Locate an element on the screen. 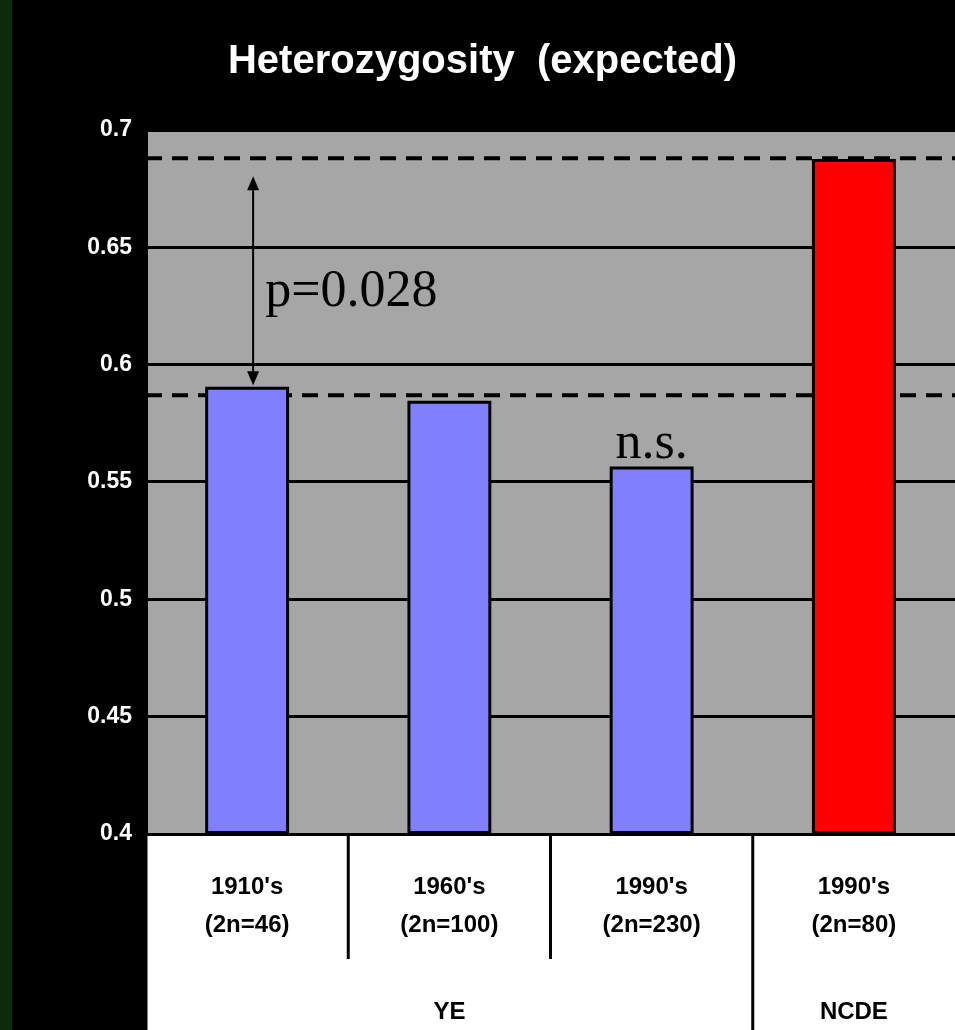 The height and width of the screenshot is (1030, 955). x-tick-label: 1990's (2n=230) is located at coordinates (651, 904).